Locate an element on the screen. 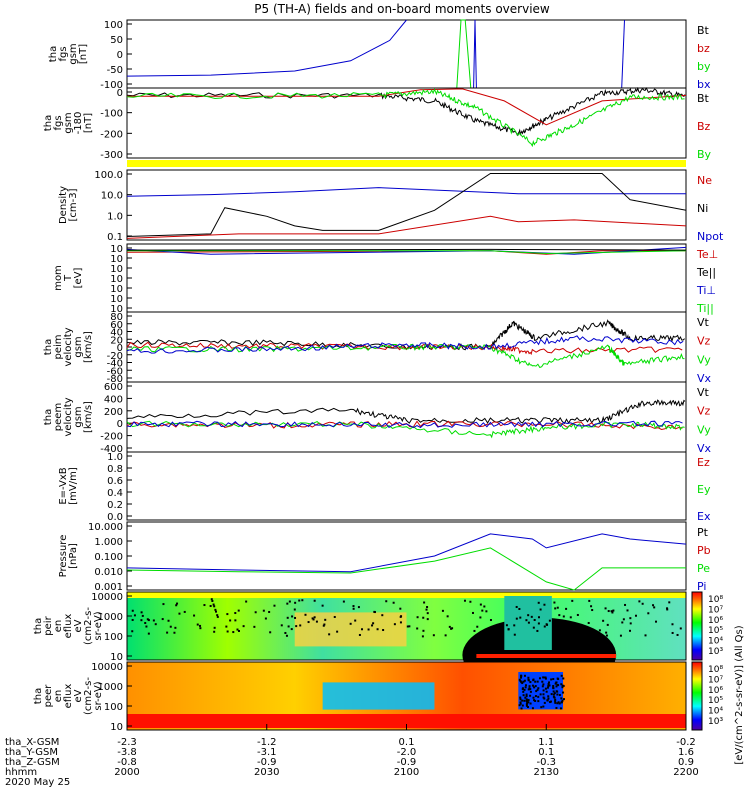 The width and height of the screenshot is (750, 800). y-label-line: gsm is located at coordinates (68, 122).